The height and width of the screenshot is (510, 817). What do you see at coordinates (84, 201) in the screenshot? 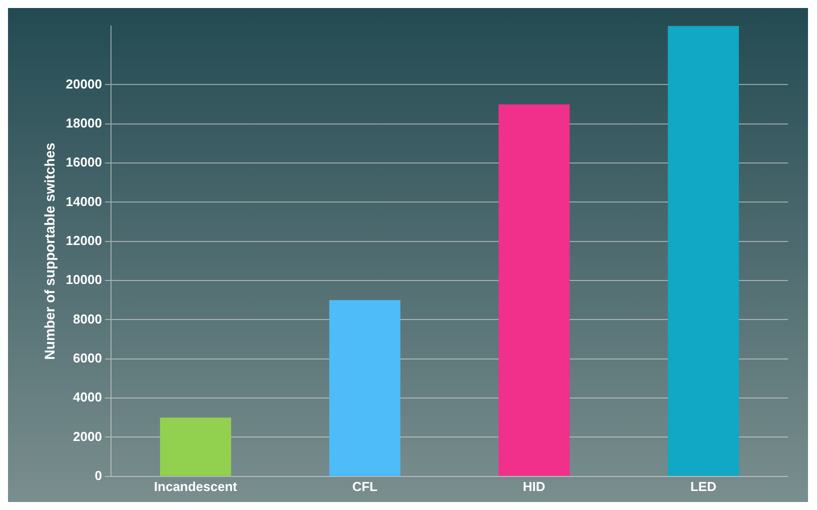
I see `y-tick-label: 14000` at bounding box center [84, 201].